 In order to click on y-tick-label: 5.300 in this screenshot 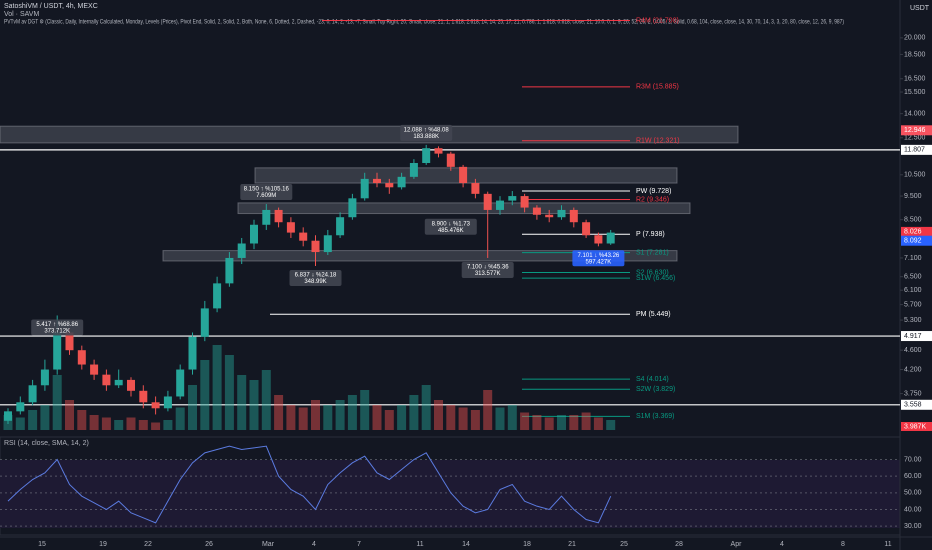, I will do `click(913, 320)`.